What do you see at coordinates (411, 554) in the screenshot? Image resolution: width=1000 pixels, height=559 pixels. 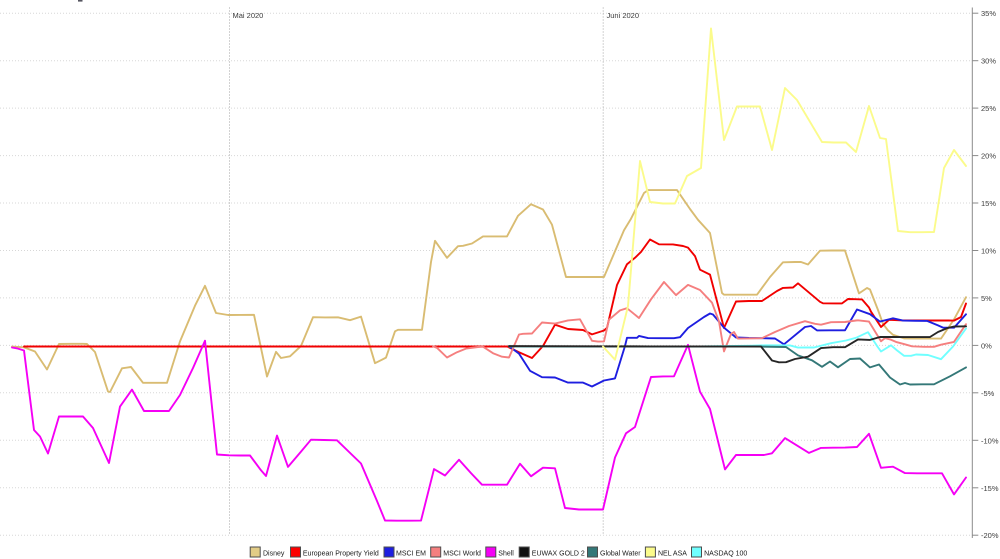 I see `svg-text: MSCI EM` at bounding box center [411, 554].